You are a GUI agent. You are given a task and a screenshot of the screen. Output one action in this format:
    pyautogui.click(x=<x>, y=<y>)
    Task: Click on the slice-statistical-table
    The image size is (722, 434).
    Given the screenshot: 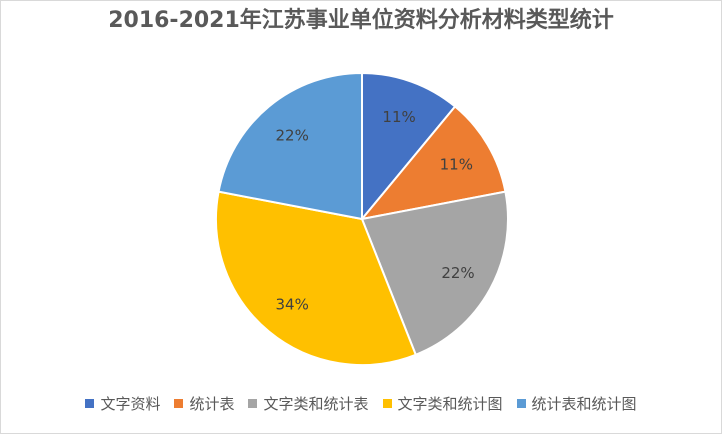 What is the action you would take?
    pyautogui.click(x=433, y=163)
    